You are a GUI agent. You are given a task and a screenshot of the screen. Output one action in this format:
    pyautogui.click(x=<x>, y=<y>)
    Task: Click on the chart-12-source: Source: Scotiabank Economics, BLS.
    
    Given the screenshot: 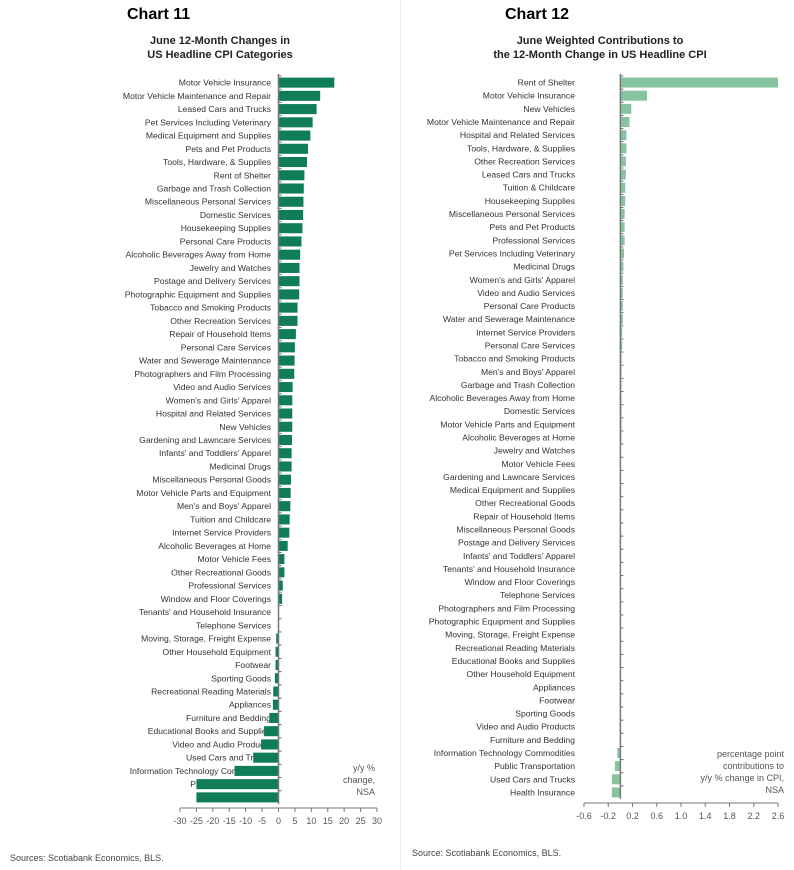 What is the action you would take?
    pyautogui.click(x=487, y=853)
    